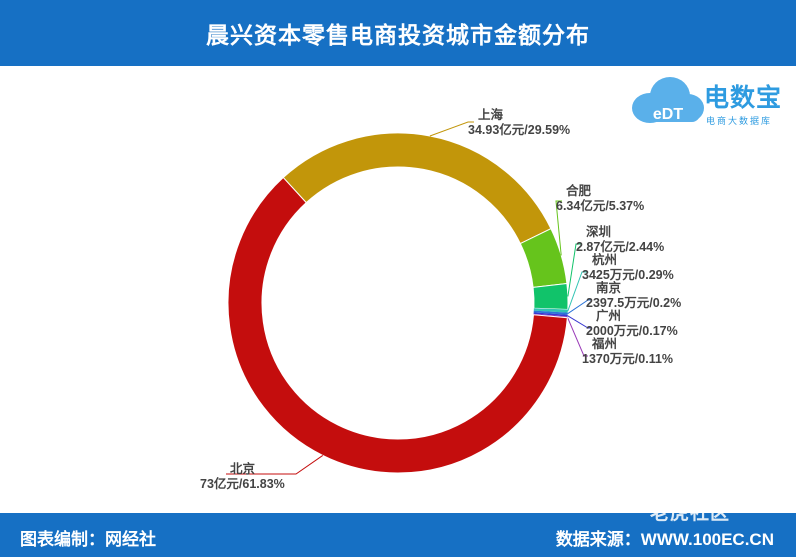  I want to click on leader-line-上海, so click(451, 129).